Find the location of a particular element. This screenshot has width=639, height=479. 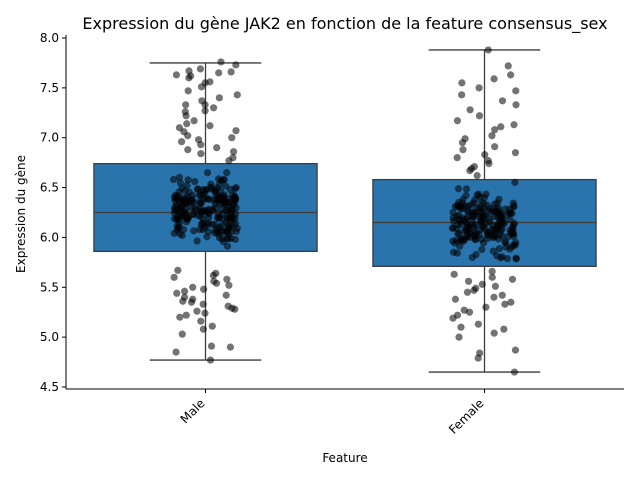

x-tick-label: Male is located at coordinates (193, 411).